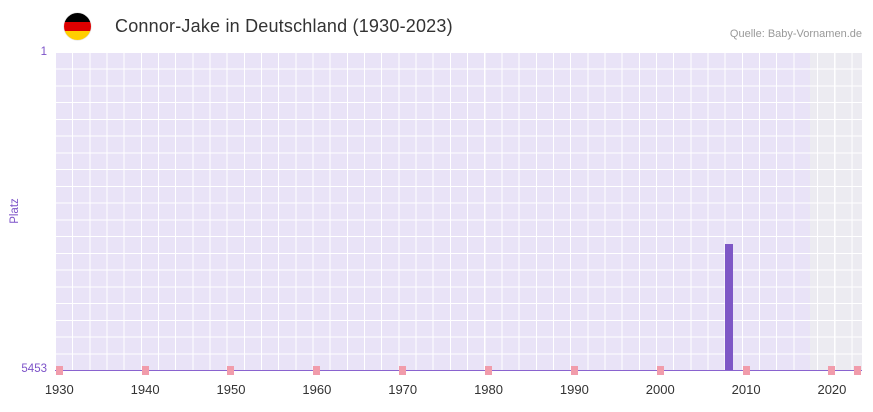  Describe the element at coordinates (836, 211) in the screenshot. I see `recent-years-band` at that location.